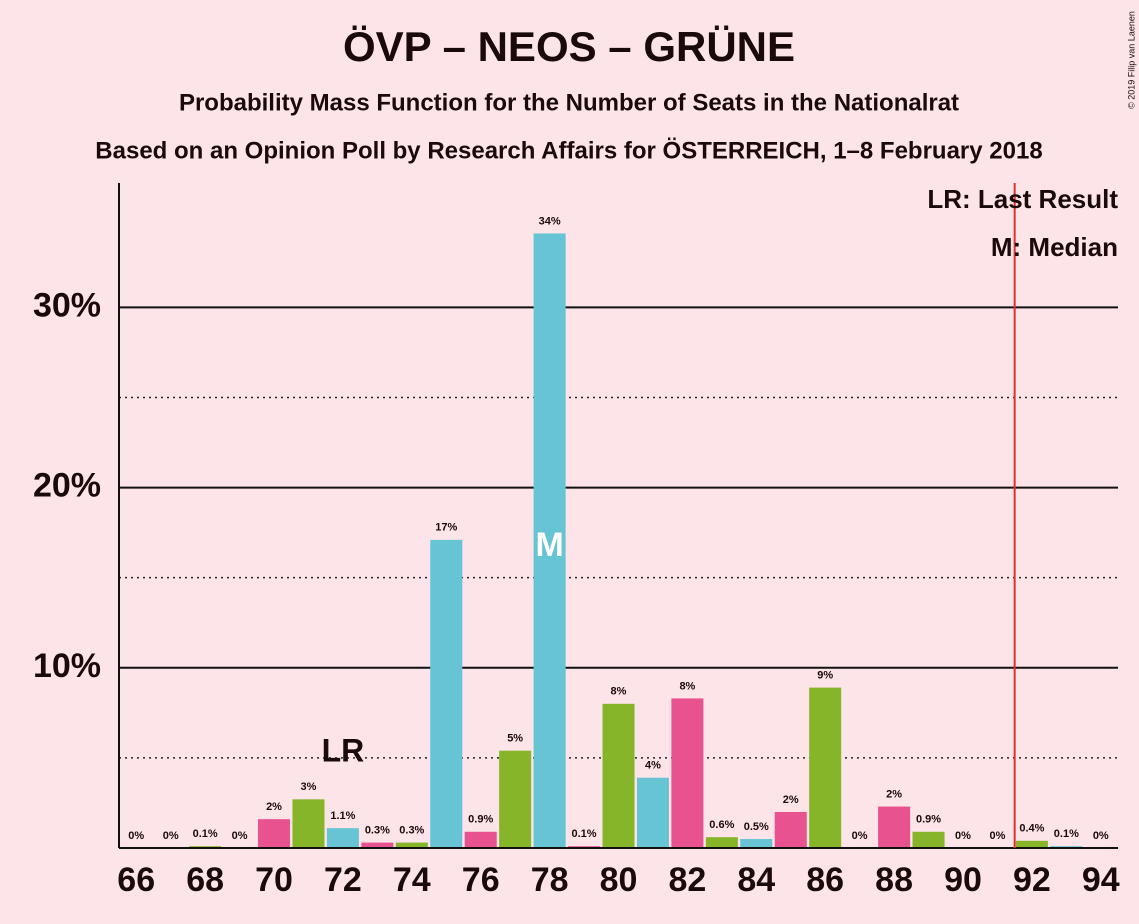 The height and width of the screenshot is (924, 1139). I want to click on value-label: 9%, so click(825, 676).